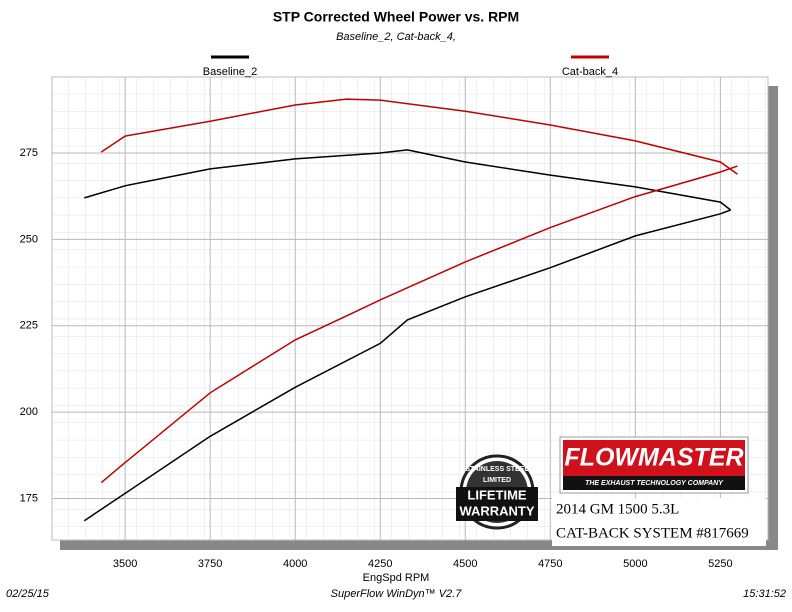 Image resolution: width=792 pixels, height=612 pixels. I want to click on x-tick-label: 4500, so click(465, 564).